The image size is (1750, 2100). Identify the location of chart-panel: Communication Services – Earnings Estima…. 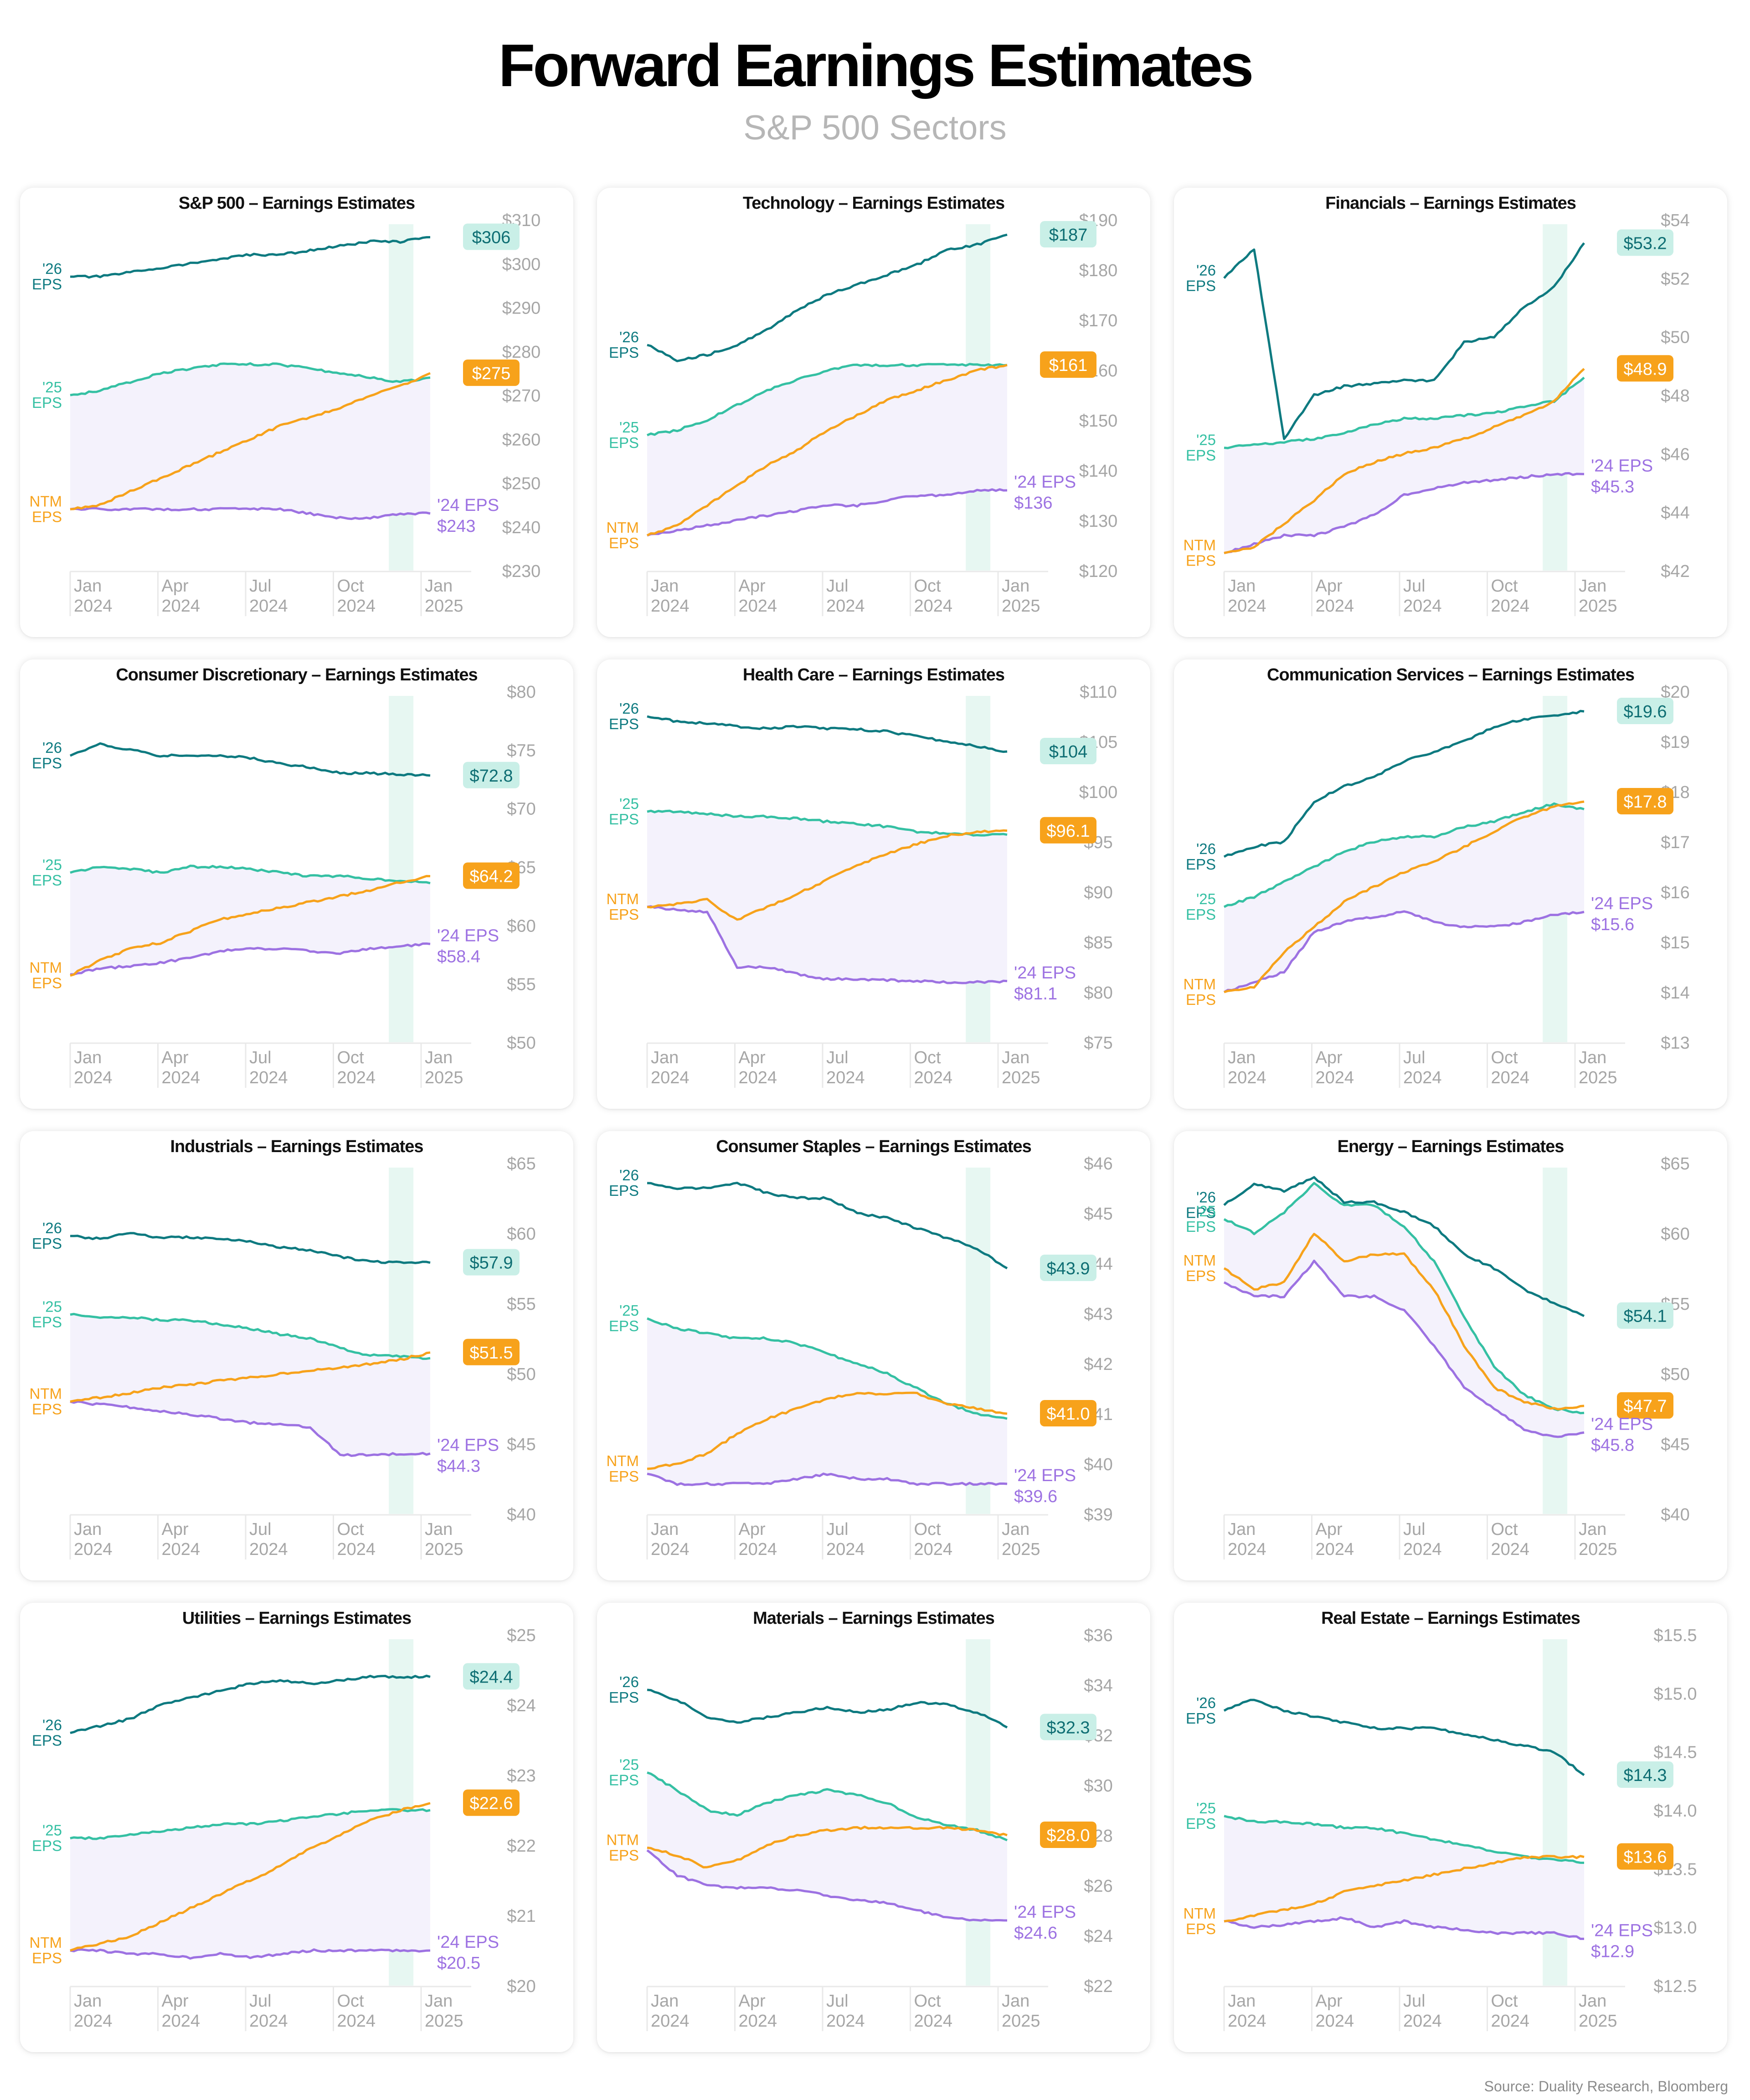
(1450, 884).